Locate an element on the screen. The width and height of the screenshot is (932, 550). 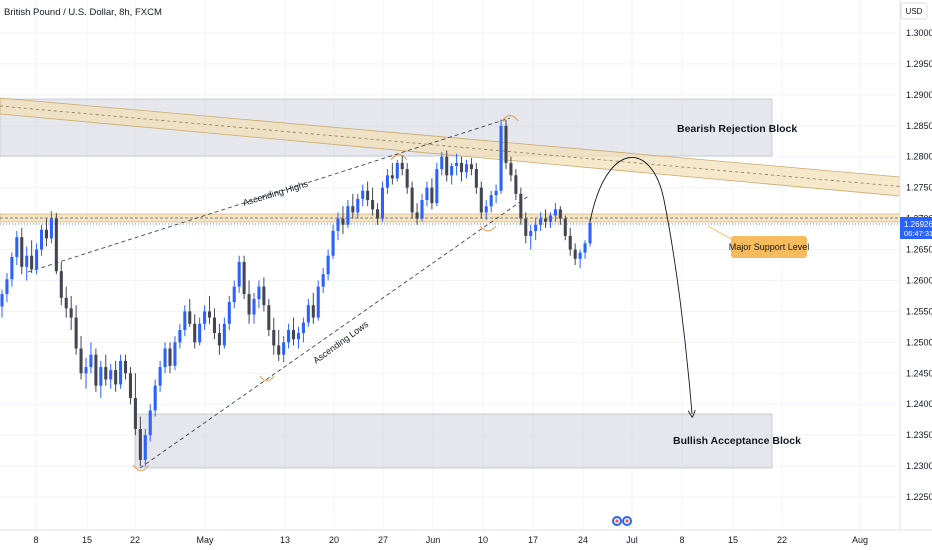
price-tick-label: 1.23000 is located at coordinates (919, 466).